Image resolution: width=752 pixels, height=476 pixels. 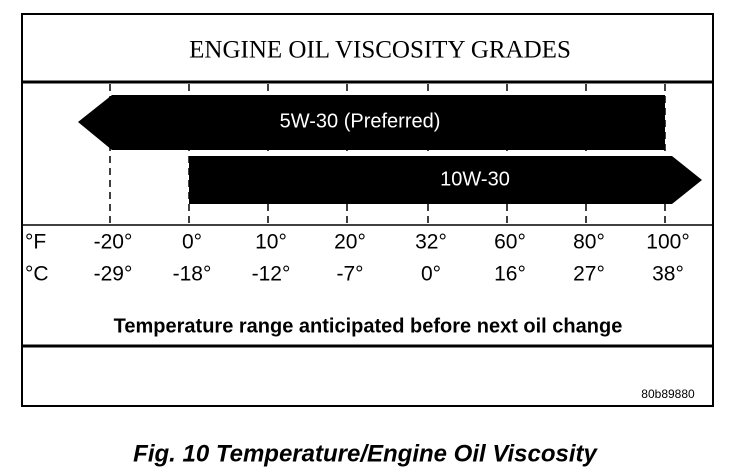 I want to click on temperature-label: 10°, so click(x=271, y=242).